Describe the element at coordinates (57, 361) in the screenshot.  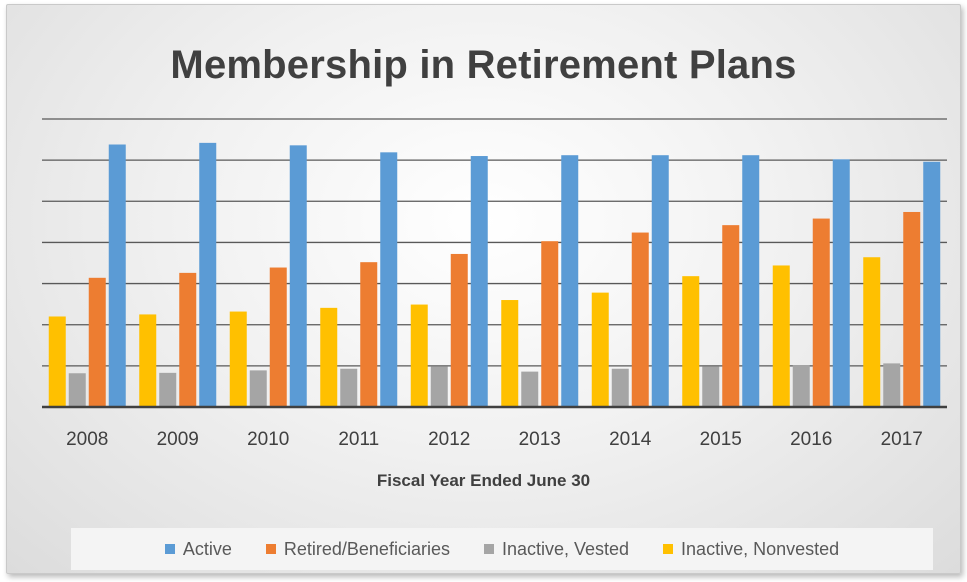
I see `bar-inactive-nonvested-2008` at that location.